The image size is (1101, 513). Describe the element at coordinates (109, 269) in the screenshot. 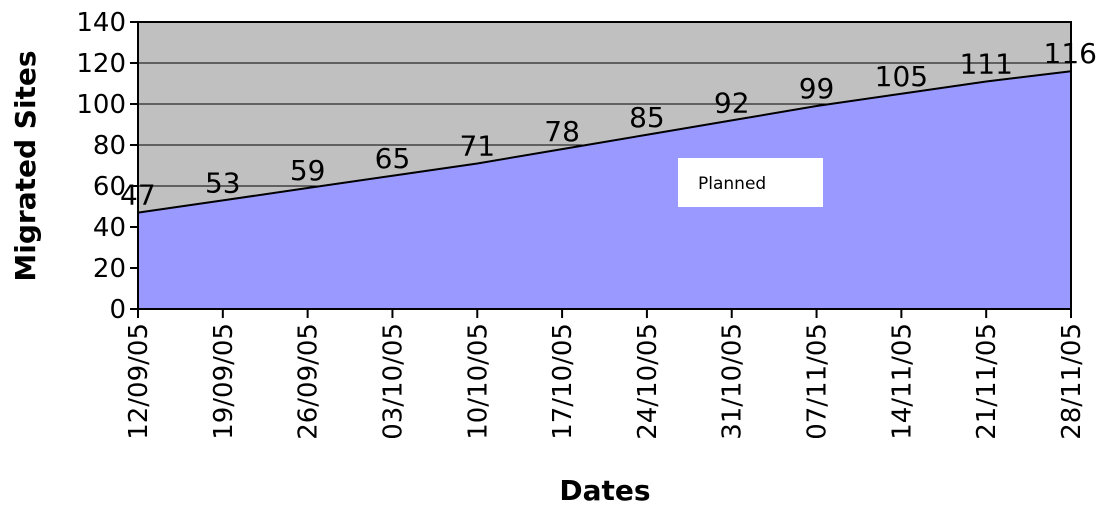

I see `y-tick-label: 20` at that location.